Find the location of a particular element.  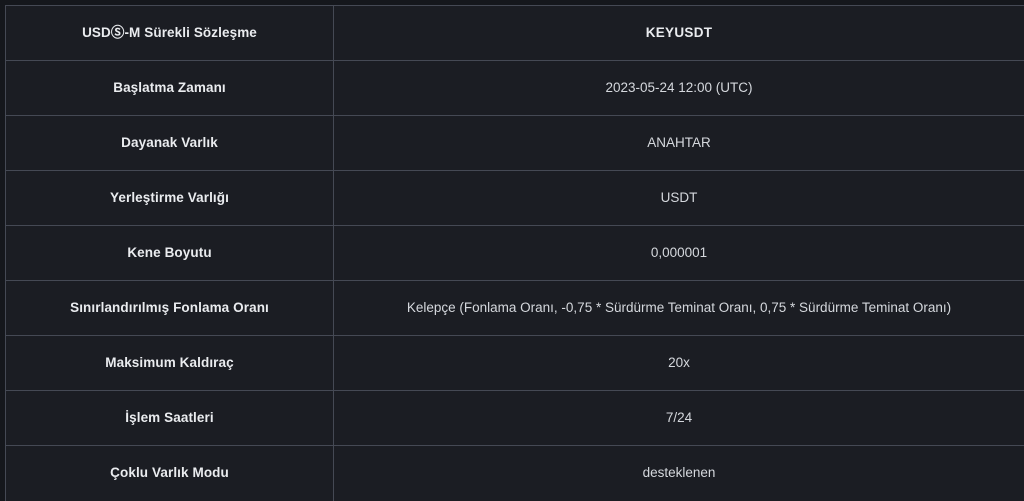

row-label: Çoklu Varlık Modu is located at coordinates (170, 473).